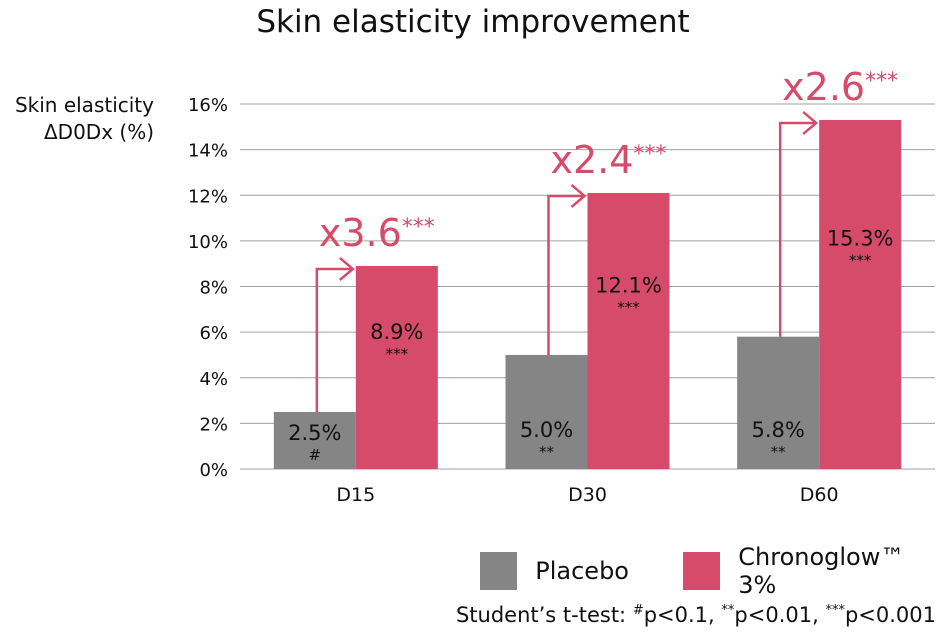 The width and height of the screenshot is (946, 642). Describe the element at coordinates (208, 151) in the screenshot. I see `y-tick-label: 14%` at that location.